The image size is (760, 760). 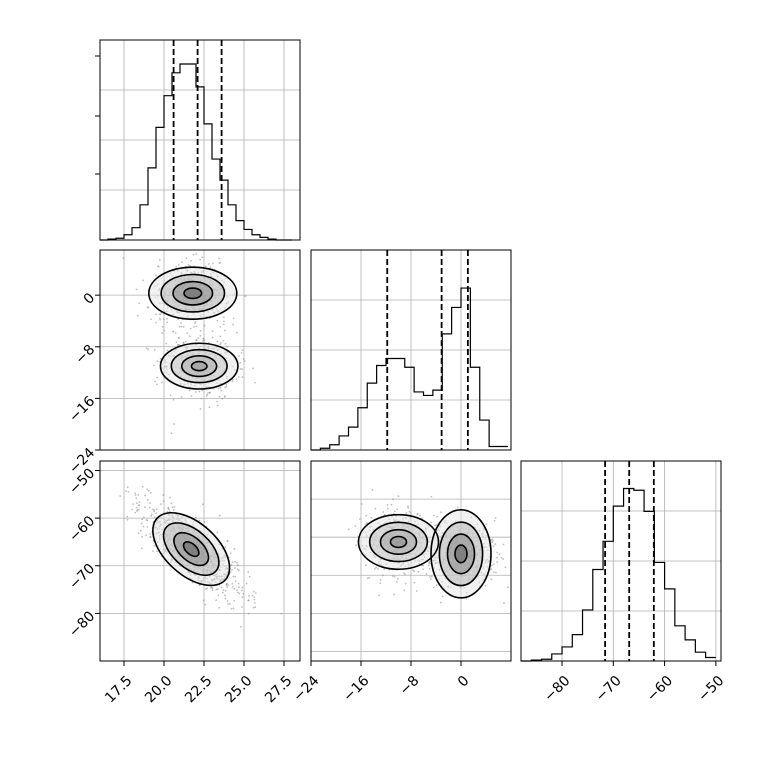 I want to click on x-tick-label: −24, so click(x=306, y=689).